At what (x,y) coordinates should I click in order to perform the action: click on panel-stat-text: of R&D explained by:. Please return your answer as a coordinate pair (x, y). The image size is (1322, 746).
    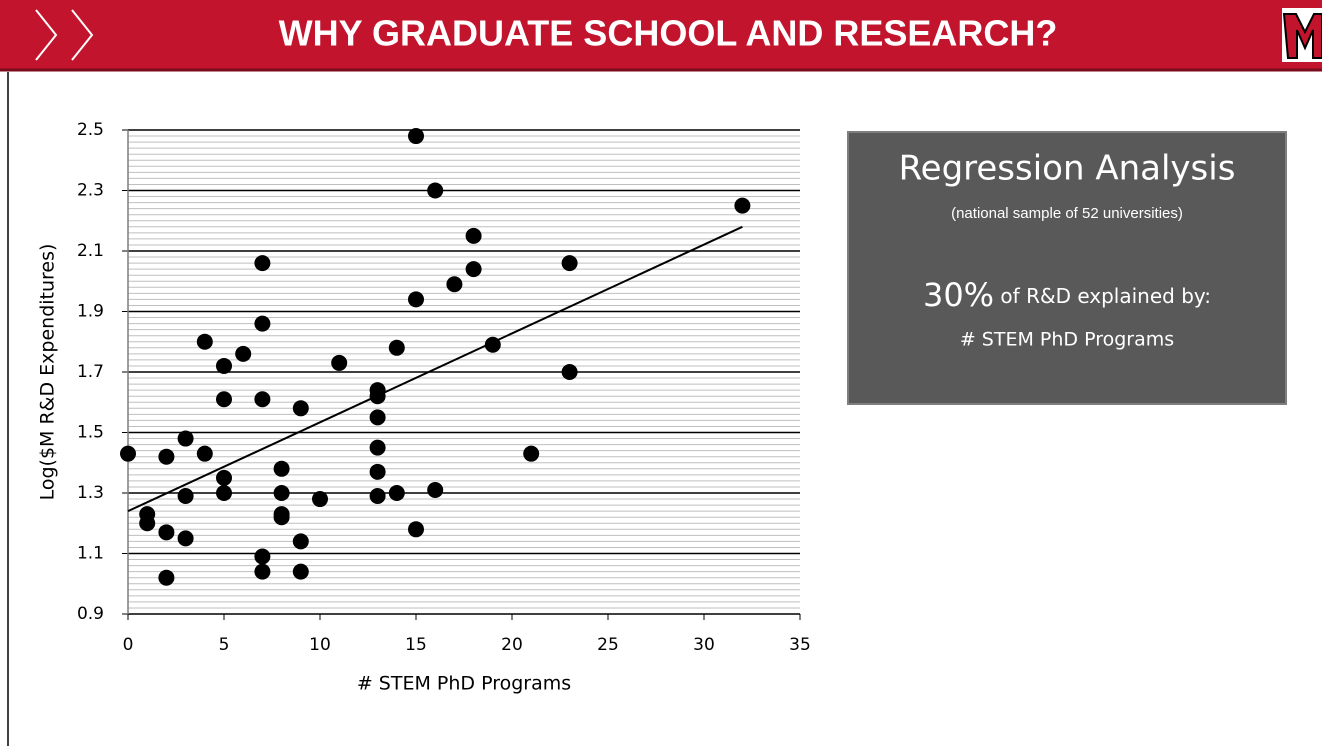
    Looking at the image, I should click on (1102, 296).